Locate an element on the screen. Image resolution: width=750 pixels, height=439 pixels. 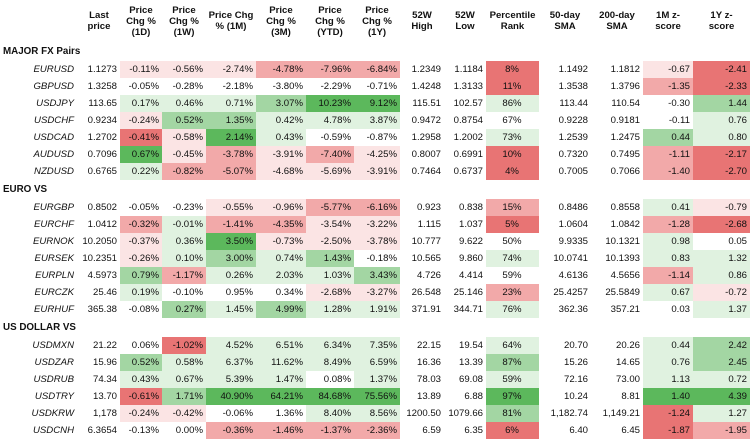
pair-name: USDCAD is located at coordinates (53, 137).